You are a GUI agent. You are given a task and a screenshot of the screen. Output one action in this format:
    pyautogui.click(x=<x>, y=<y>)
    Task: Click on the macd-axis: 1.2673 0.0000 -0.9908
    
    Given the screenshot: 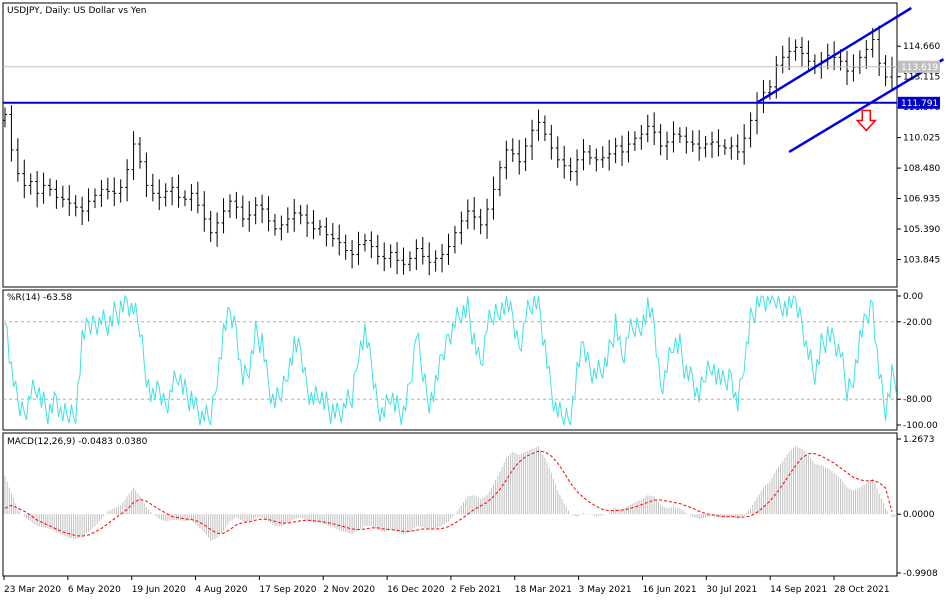 What is the action you would take?
    pyautogui.click(x=917, y=507)
    